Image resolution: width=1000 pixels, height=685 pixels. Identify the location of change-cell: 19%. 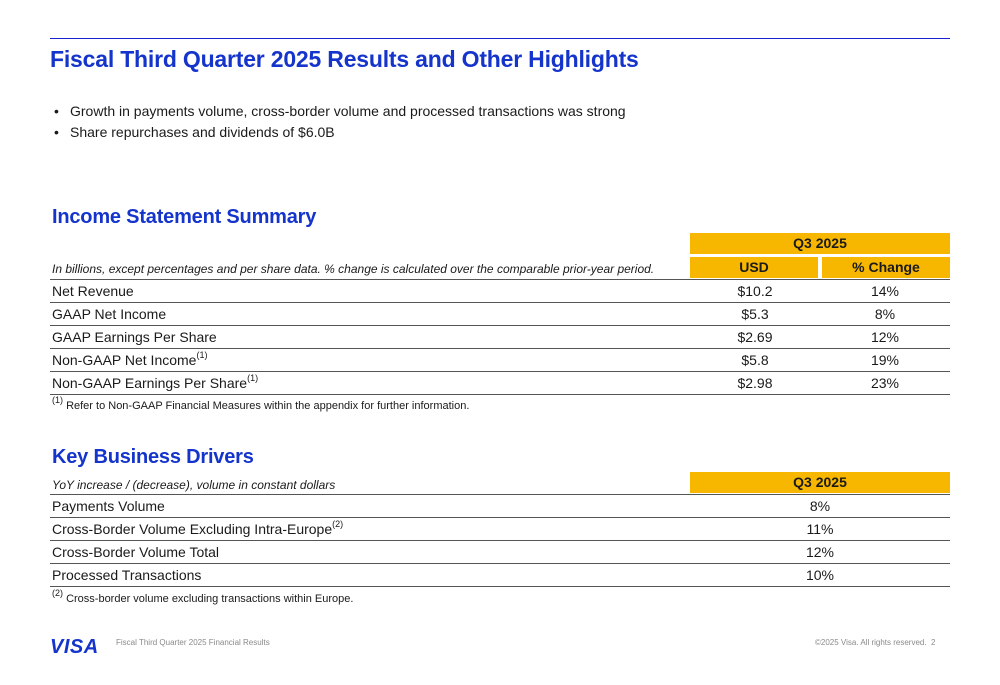
(885, 360).